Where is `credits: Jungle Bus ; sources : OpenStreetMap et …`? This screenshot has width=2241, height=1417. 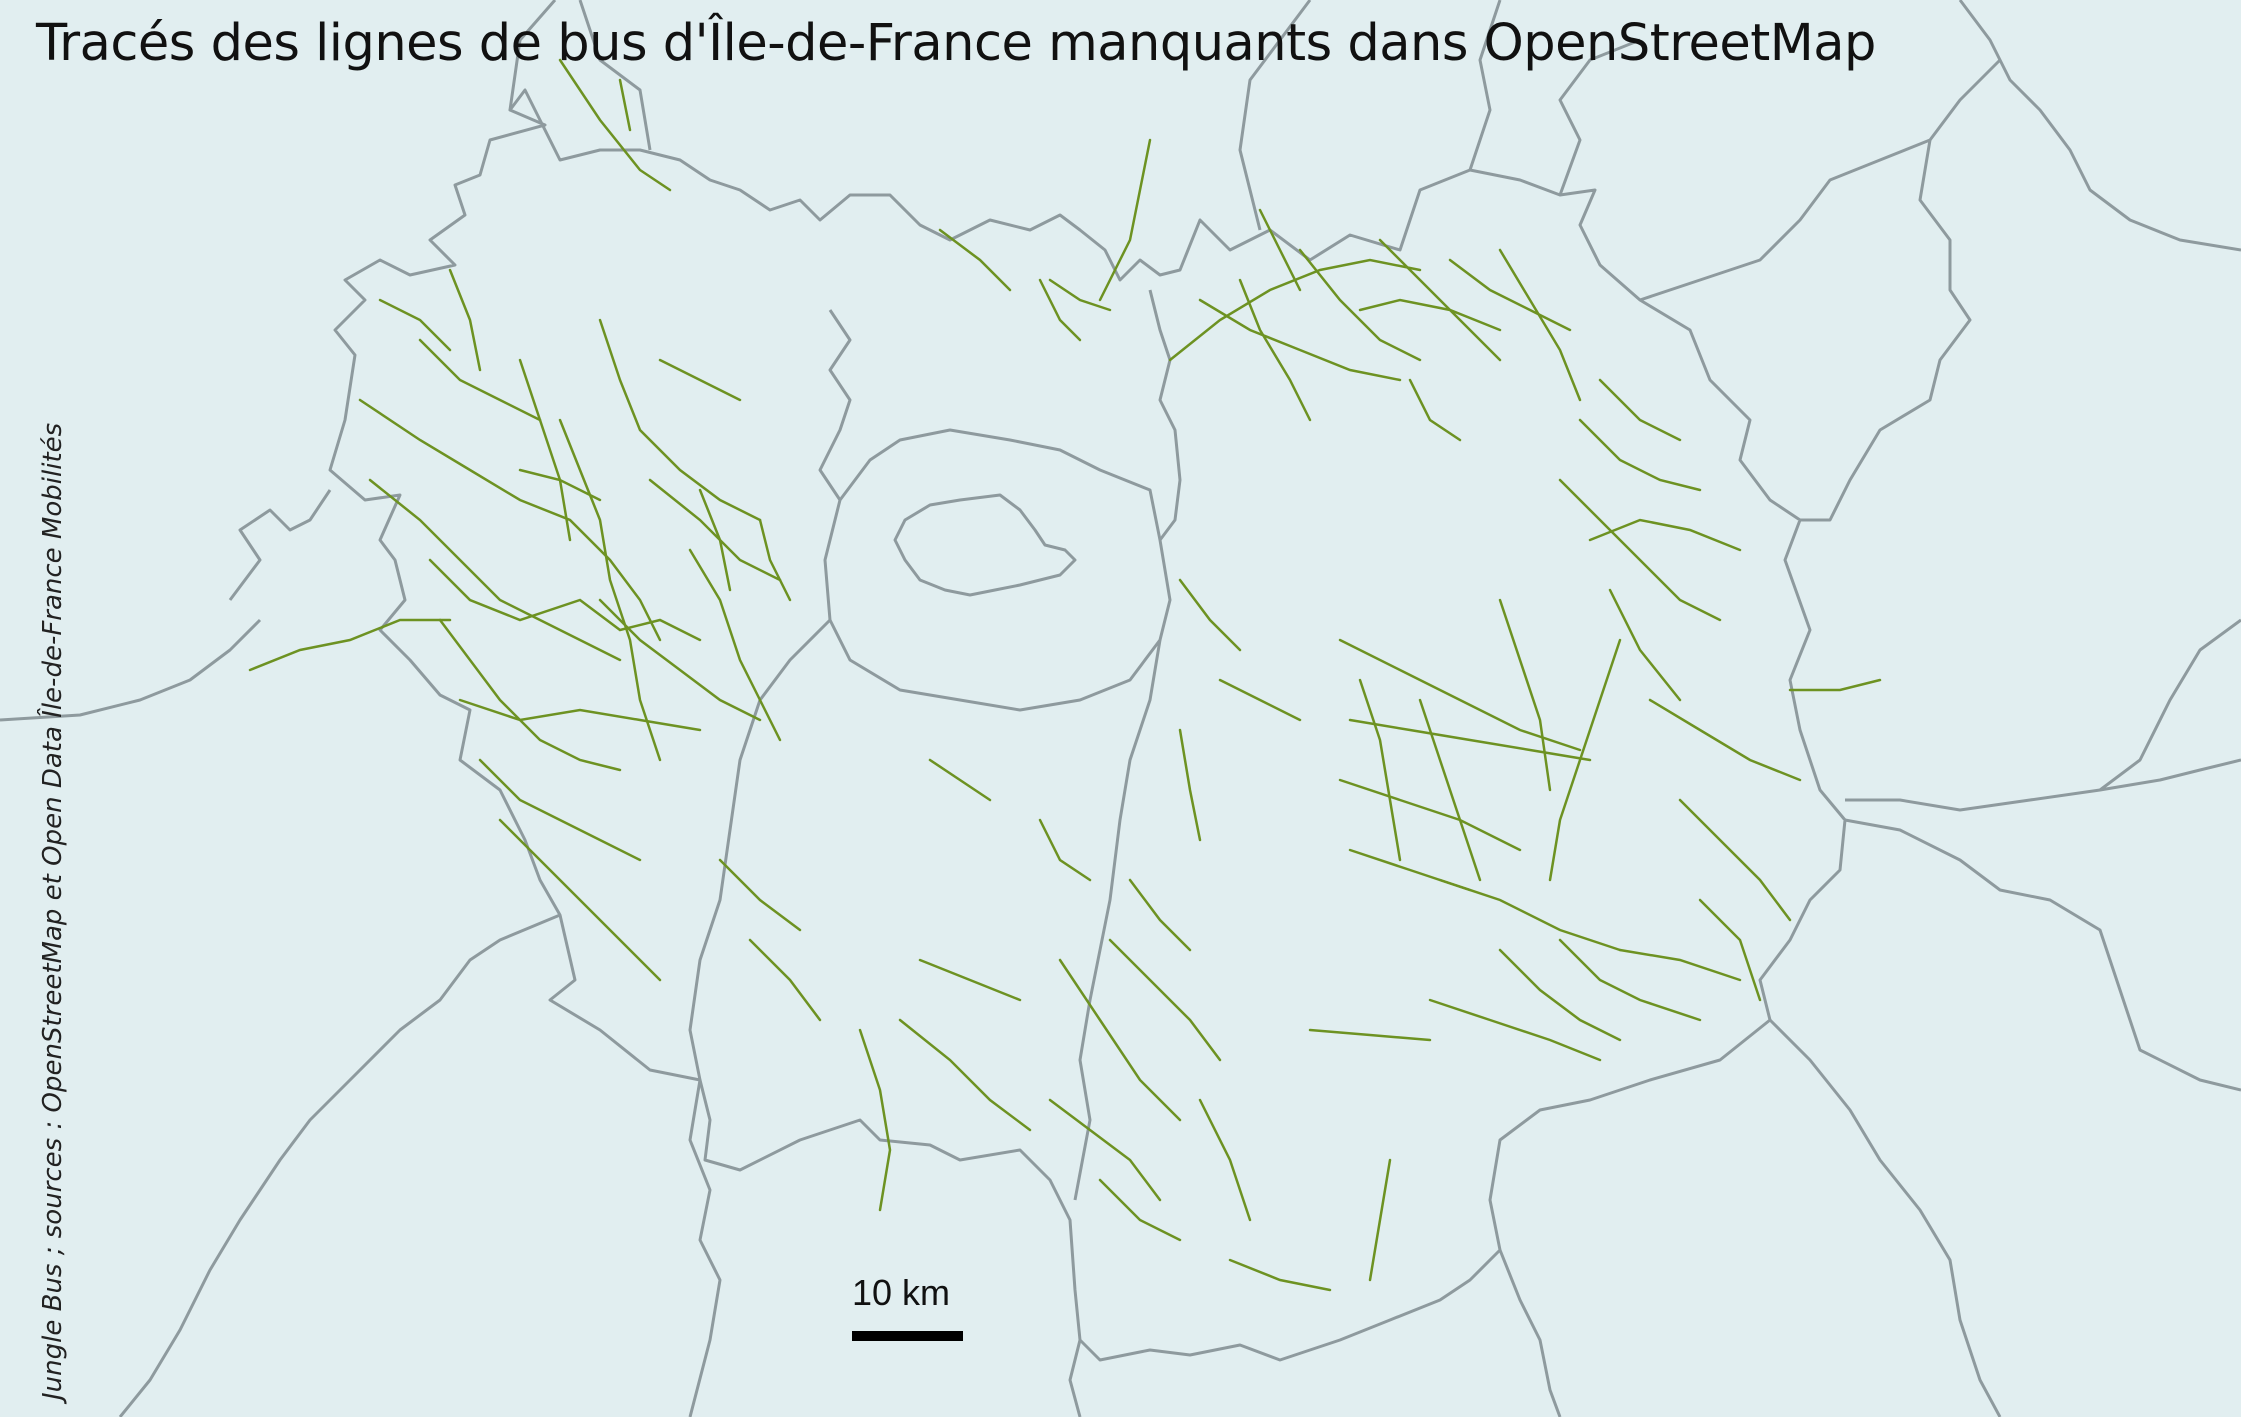 credits: Jungle Bus ; sources : OpenStreetMap et … is located at coordinates (53, 911).